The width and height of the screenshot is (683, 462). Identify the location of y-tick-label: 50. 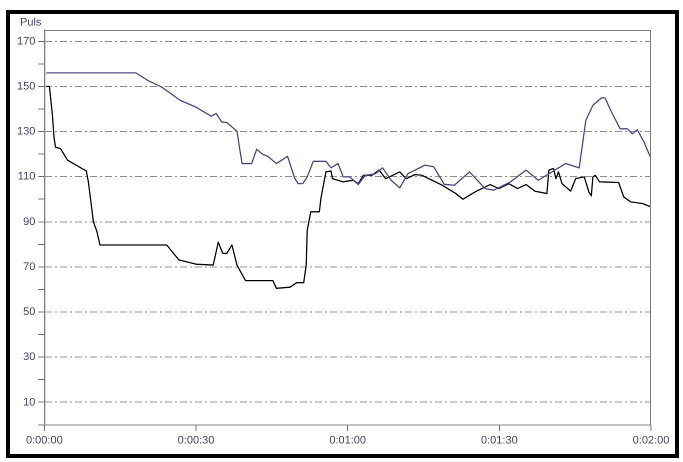
(29, 312).